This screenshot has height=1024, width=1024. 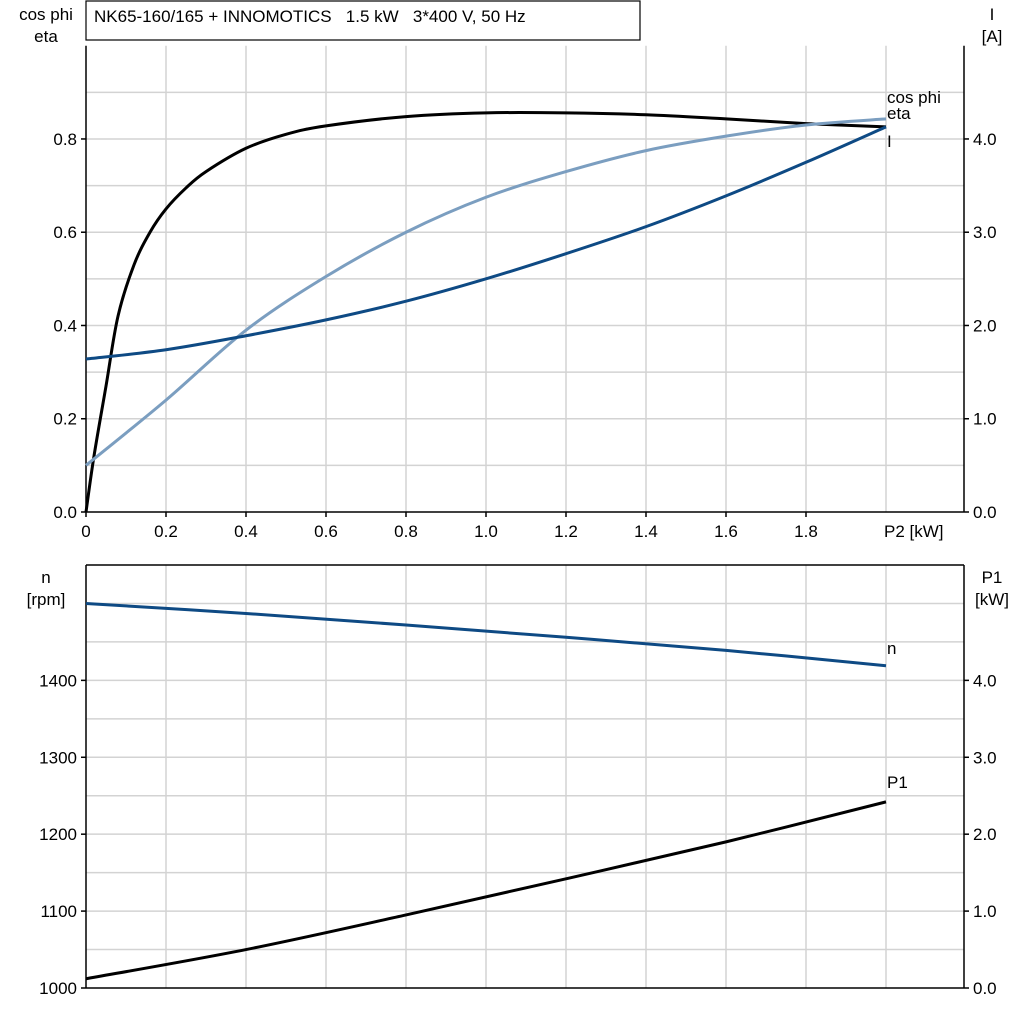 I want to click on series-P1-line, so click(x=486, y=890).